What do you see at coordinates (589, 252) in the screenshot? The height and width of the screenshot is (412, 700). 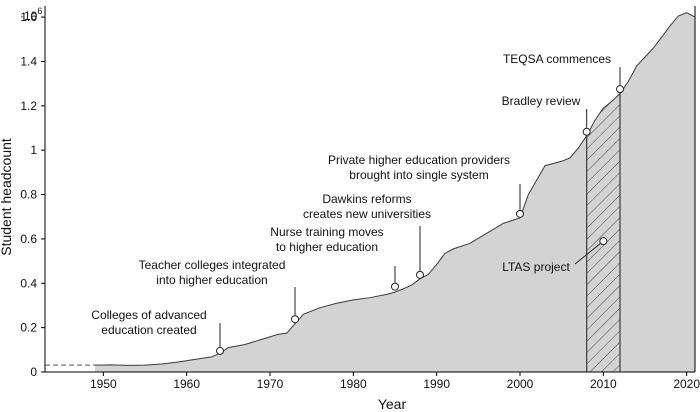 I see `ltas-leader-line` at bounding box center [589, 252].